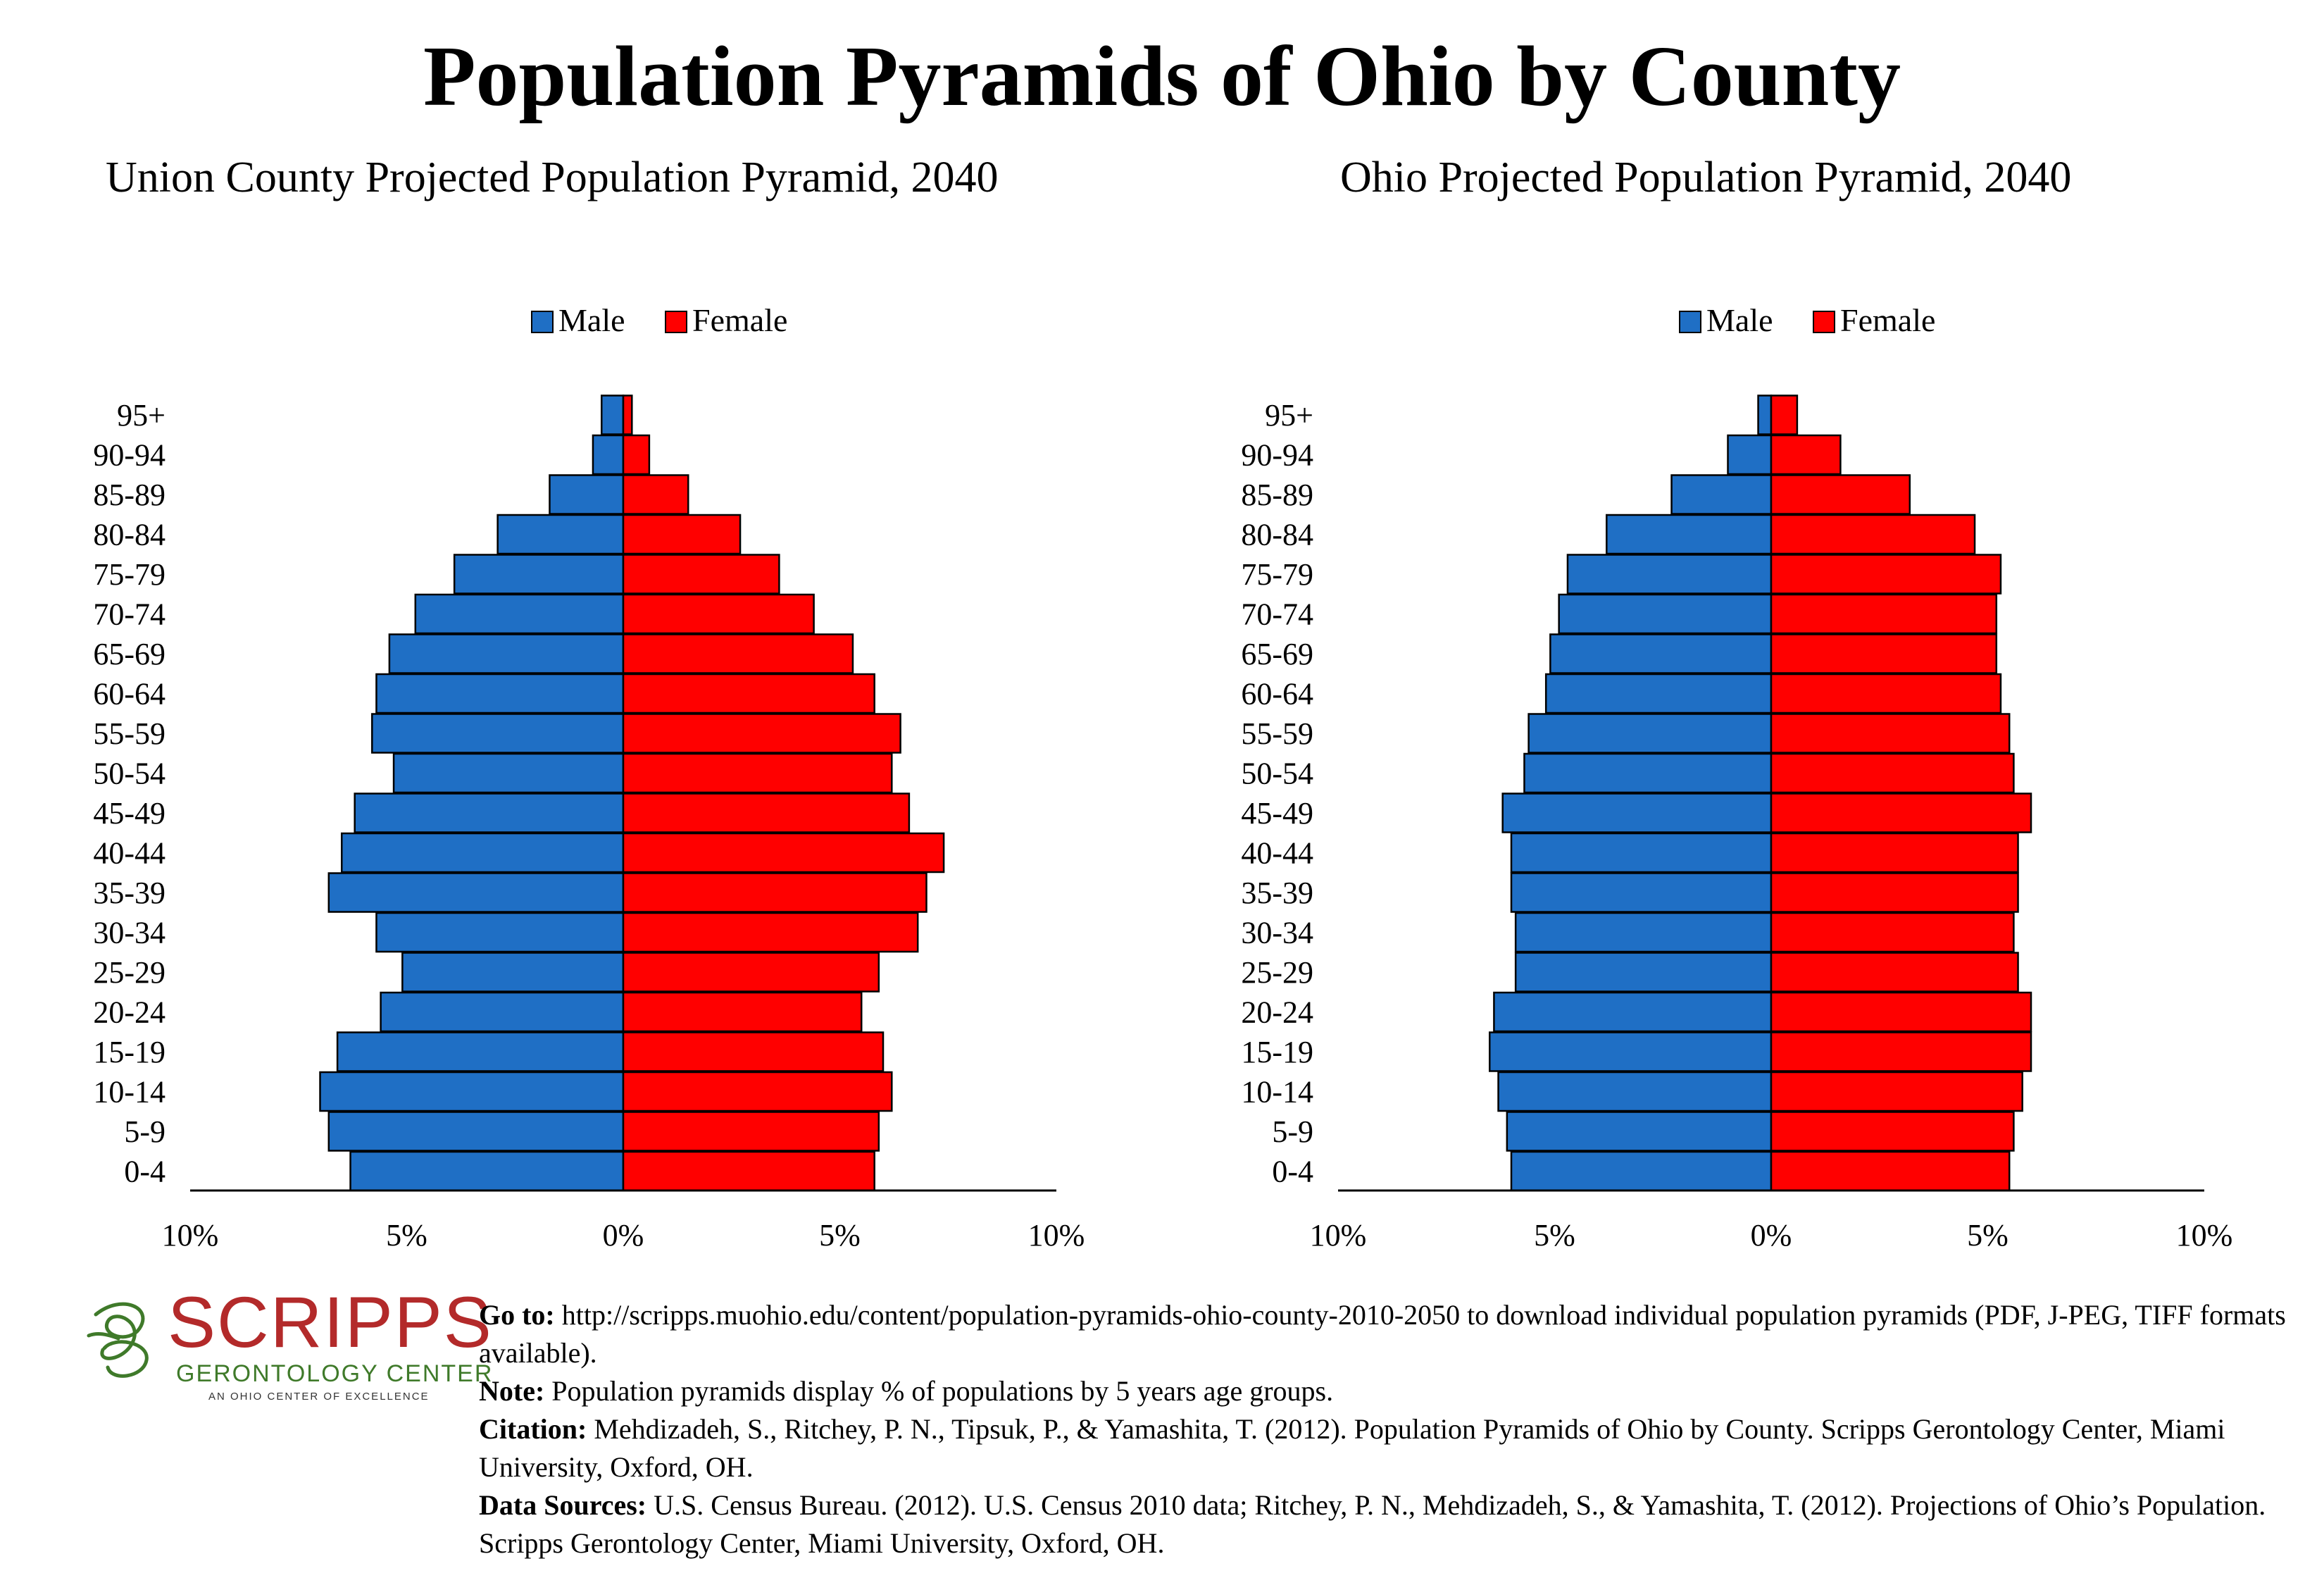  I want to click on note-label: Note:, so click(512, 1391).